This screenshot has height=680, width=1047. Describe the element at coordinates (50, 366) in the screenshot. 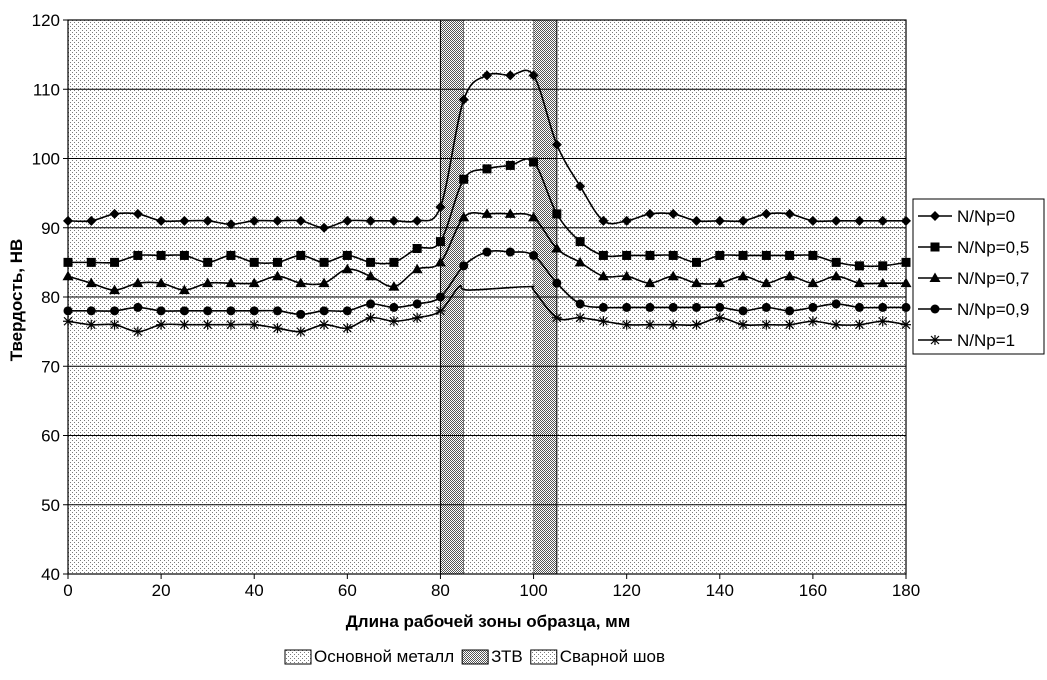

I see `y-tick-label: 70` at that location.